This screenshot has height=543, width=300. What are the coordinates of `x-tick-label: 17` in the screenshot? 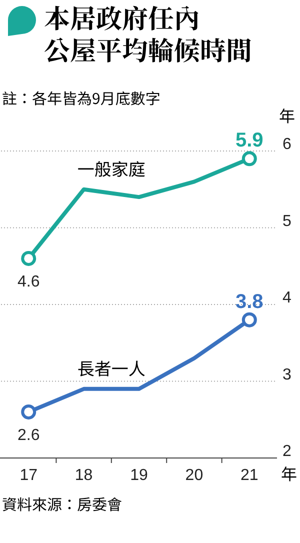 It's located at (29, 475).